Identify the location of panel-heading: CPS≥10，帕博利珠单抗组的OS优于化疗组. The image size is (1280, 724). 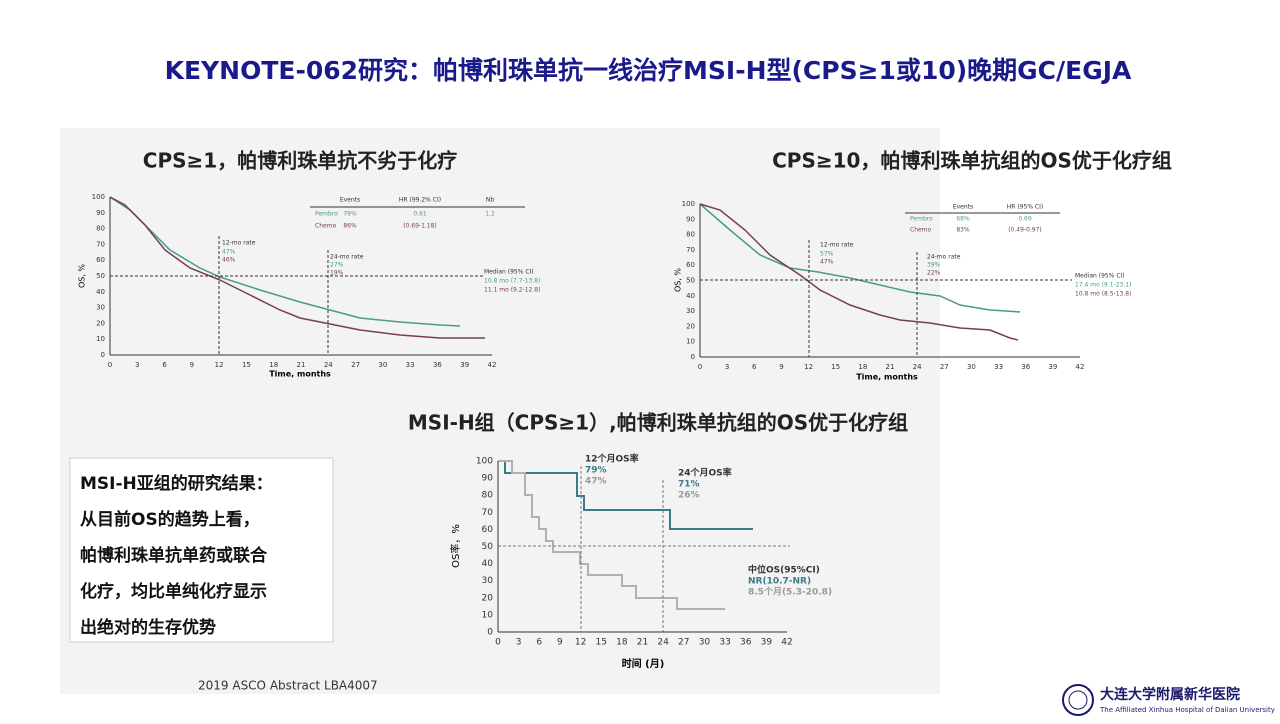
(972, 161).